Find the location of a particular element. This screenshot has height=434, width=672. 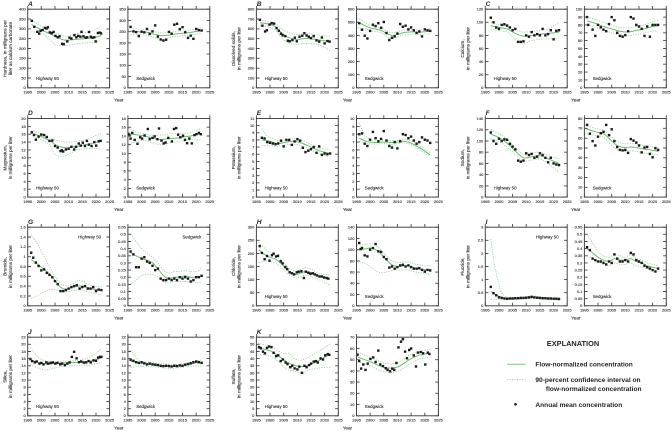

svg-text: Flow-normalized concentration is located at coordinates (583, 365).